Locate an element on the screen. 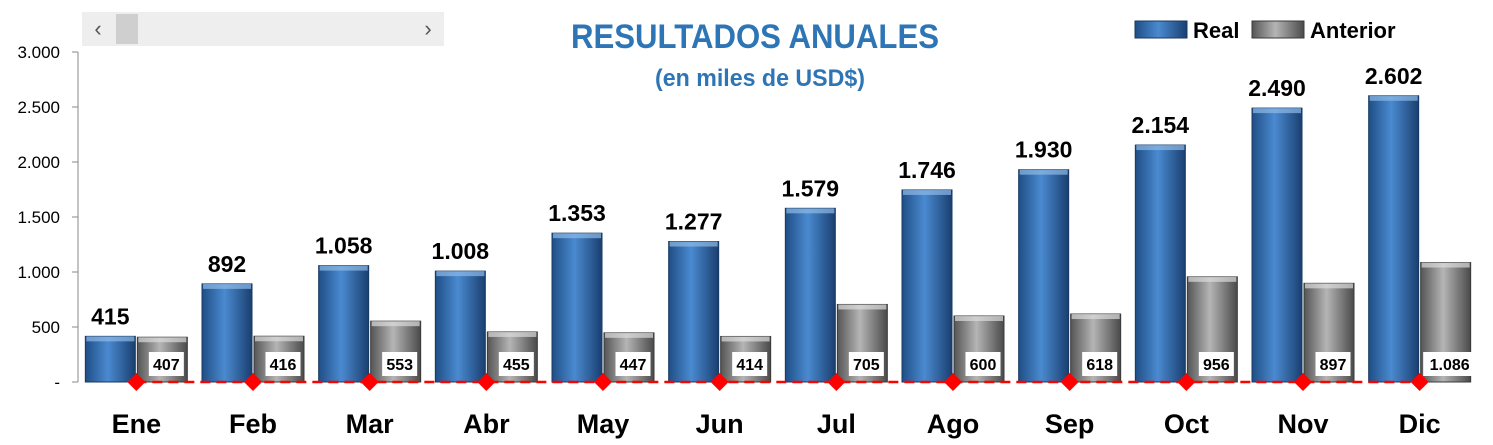 This screenshot has height=445, width=1493. data-label-anterior: 1.086 is located at coordinates (1450, 365).